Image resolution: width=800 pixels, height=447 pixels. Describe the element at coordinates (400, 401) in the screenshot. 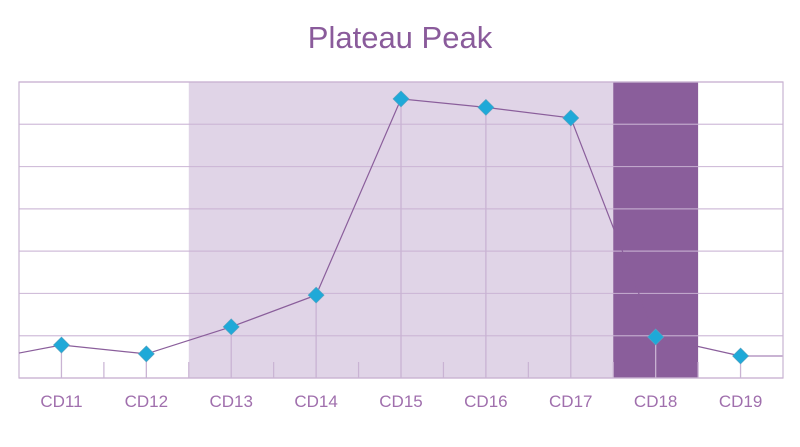

I see `x-axis-label: CD15` at that location.